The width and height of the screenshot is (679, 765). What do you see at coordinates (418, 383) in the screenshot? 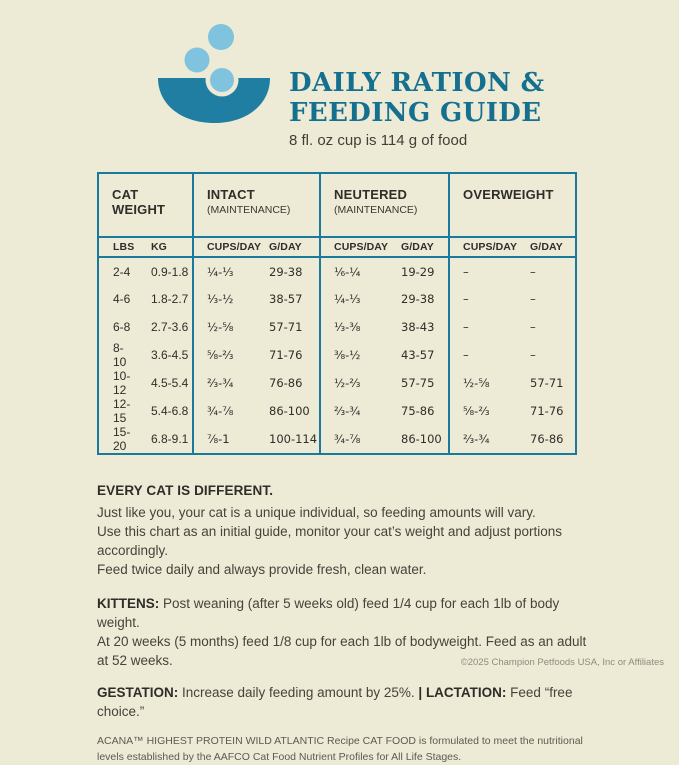
I see `table-cell: 57-75` at bounding box center [418, 383].